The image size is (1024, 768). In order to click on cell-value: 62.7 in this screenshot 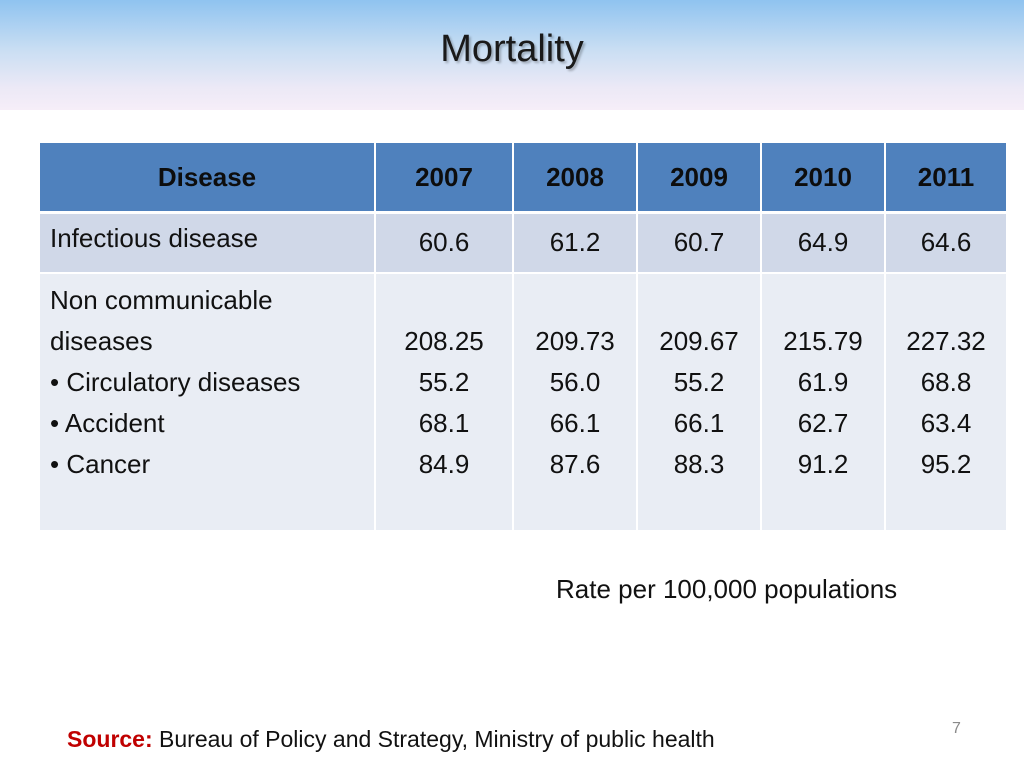, I will do `click(823, 423)`.